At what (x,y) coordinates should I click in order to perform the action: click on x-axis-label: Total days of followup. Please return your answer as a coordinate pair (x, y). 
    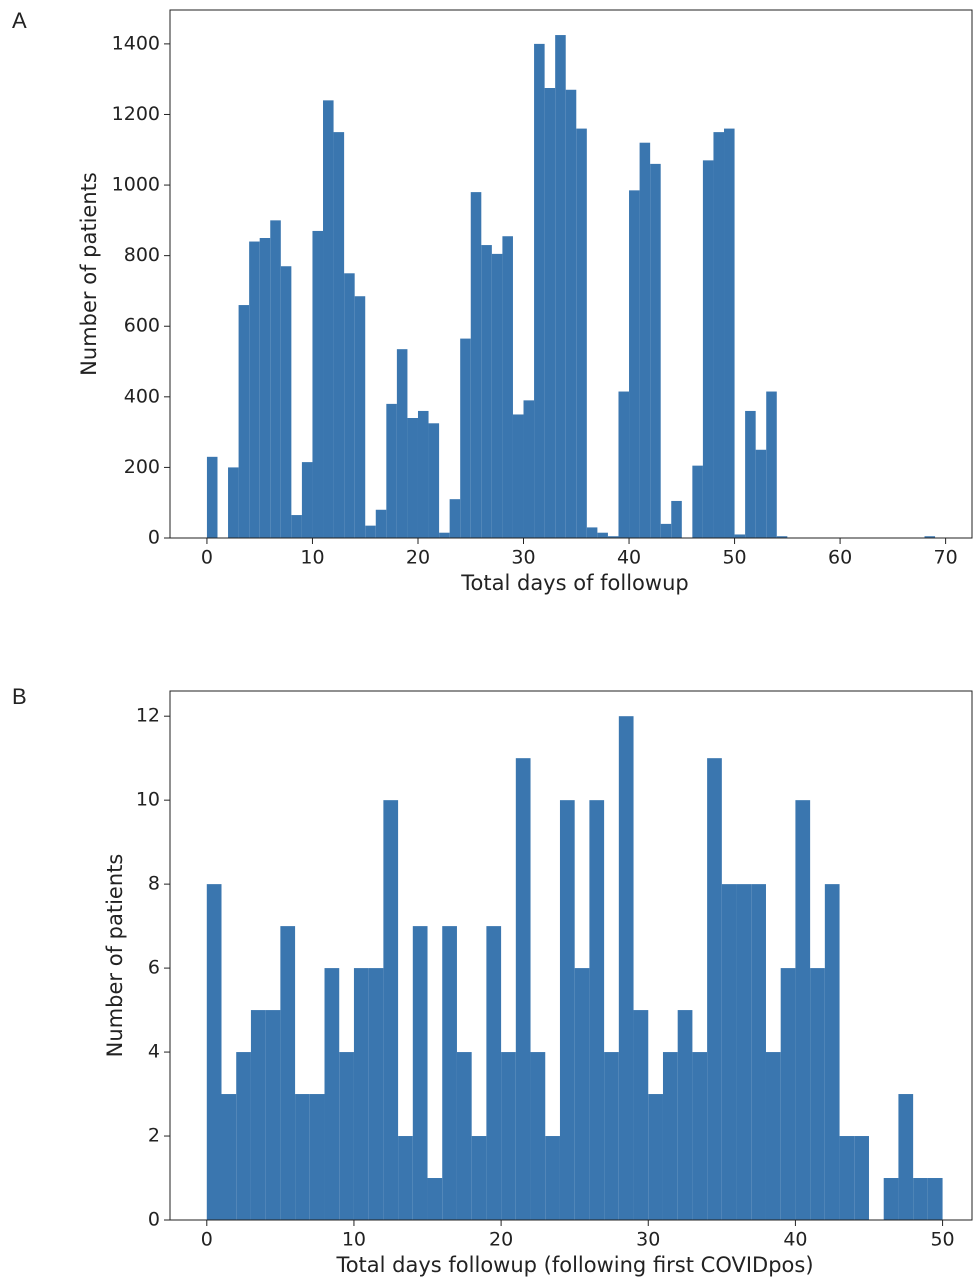
    Looking at the image, I should click on (574, 583).